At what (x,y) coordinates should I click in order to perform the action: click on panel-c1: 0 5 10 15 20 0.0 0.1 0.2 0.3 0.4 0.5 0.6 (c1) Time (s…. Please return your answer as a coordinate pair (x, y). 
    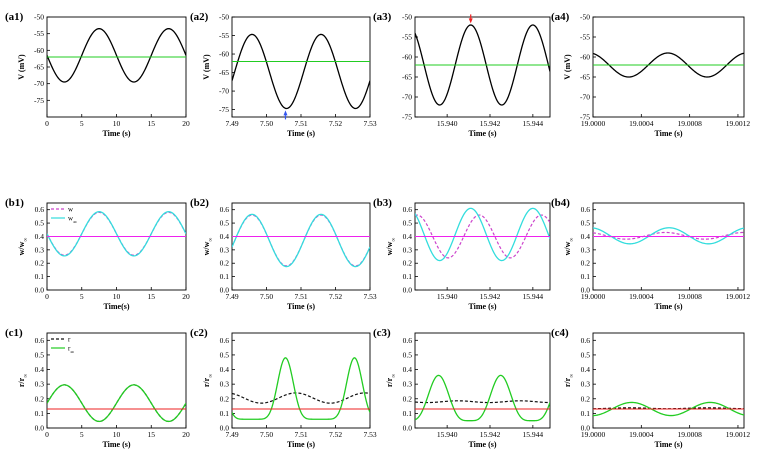
    Looking at the image, I should click on (97, 388).